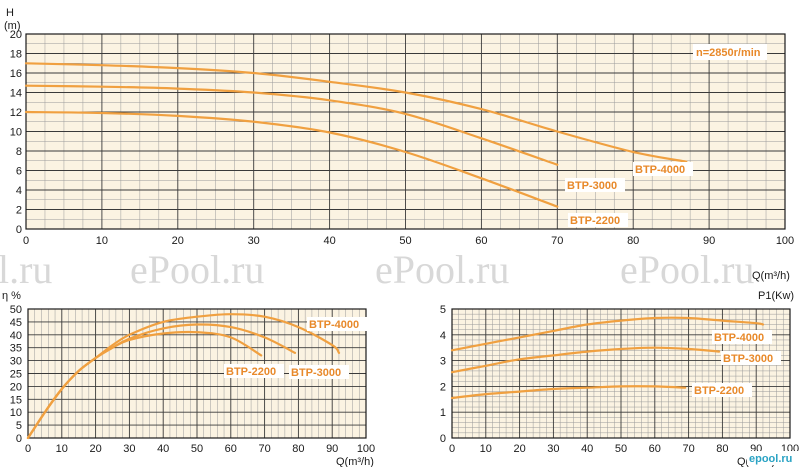  I want to click on y-tick-label: 6, so click(19, 172).